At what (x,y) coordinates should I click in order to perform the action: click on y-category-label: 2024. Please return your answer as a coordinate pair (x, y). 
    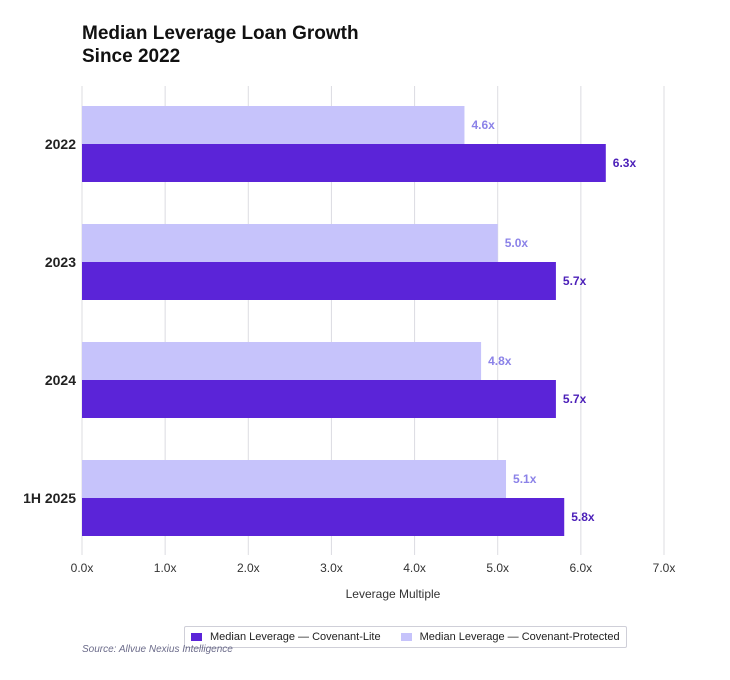
    Looking at the image, I should click on (60, 380).